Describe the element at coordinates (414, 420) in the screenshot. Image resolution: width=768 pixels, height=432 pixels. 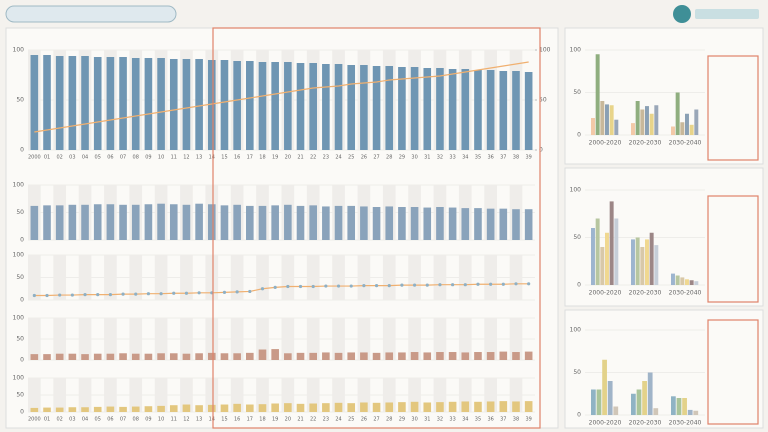
I see `x-tick-label: 30` at that location.